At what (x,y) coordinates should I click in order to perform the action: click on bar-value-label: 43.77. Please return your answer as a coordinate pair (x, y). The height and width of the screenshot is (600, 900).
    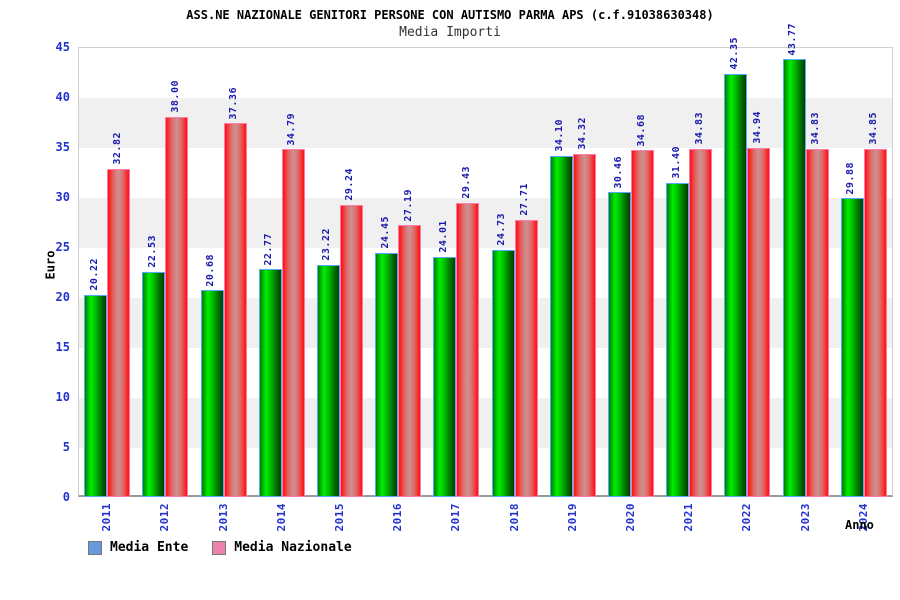
    Looking at the image, I should click on (793, 39).